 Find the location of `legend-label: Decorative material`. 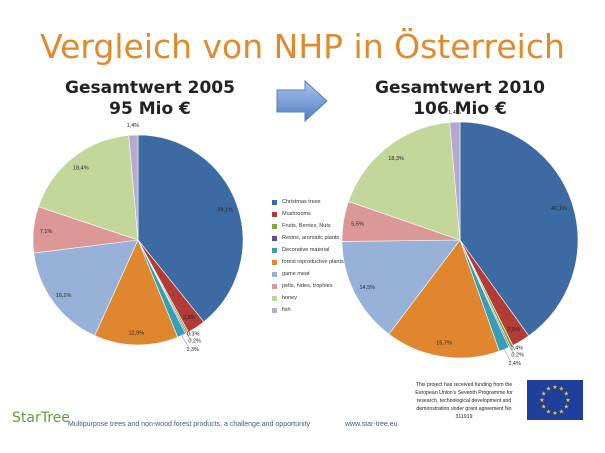

legend-label: Decorative material is located at coordinates (306, 250).